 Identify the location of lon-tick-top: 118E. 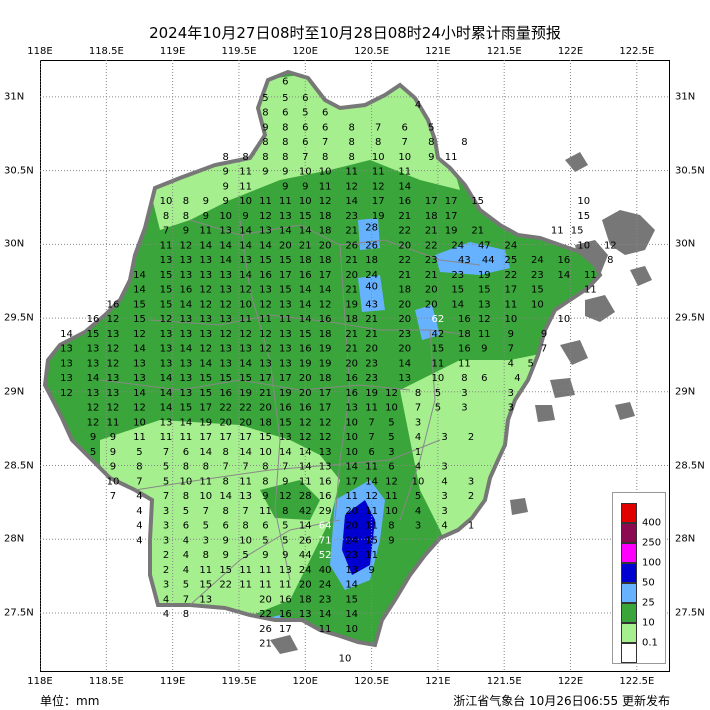
(40, 51).